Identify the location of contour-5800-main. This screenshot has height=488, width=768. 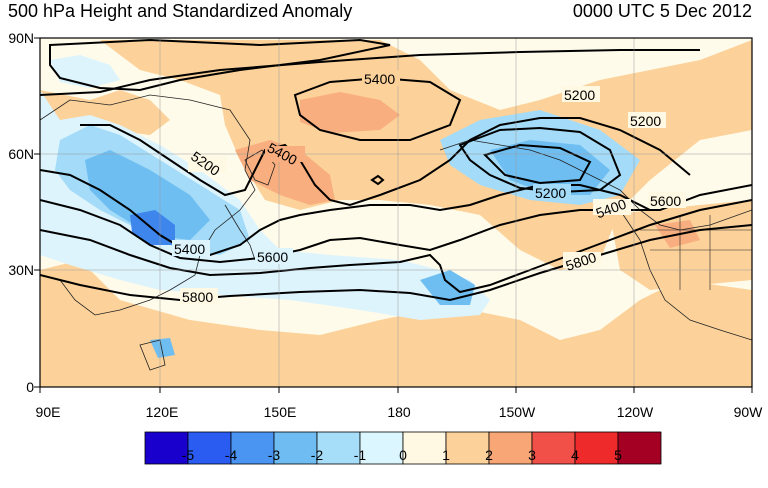
(396, 263).